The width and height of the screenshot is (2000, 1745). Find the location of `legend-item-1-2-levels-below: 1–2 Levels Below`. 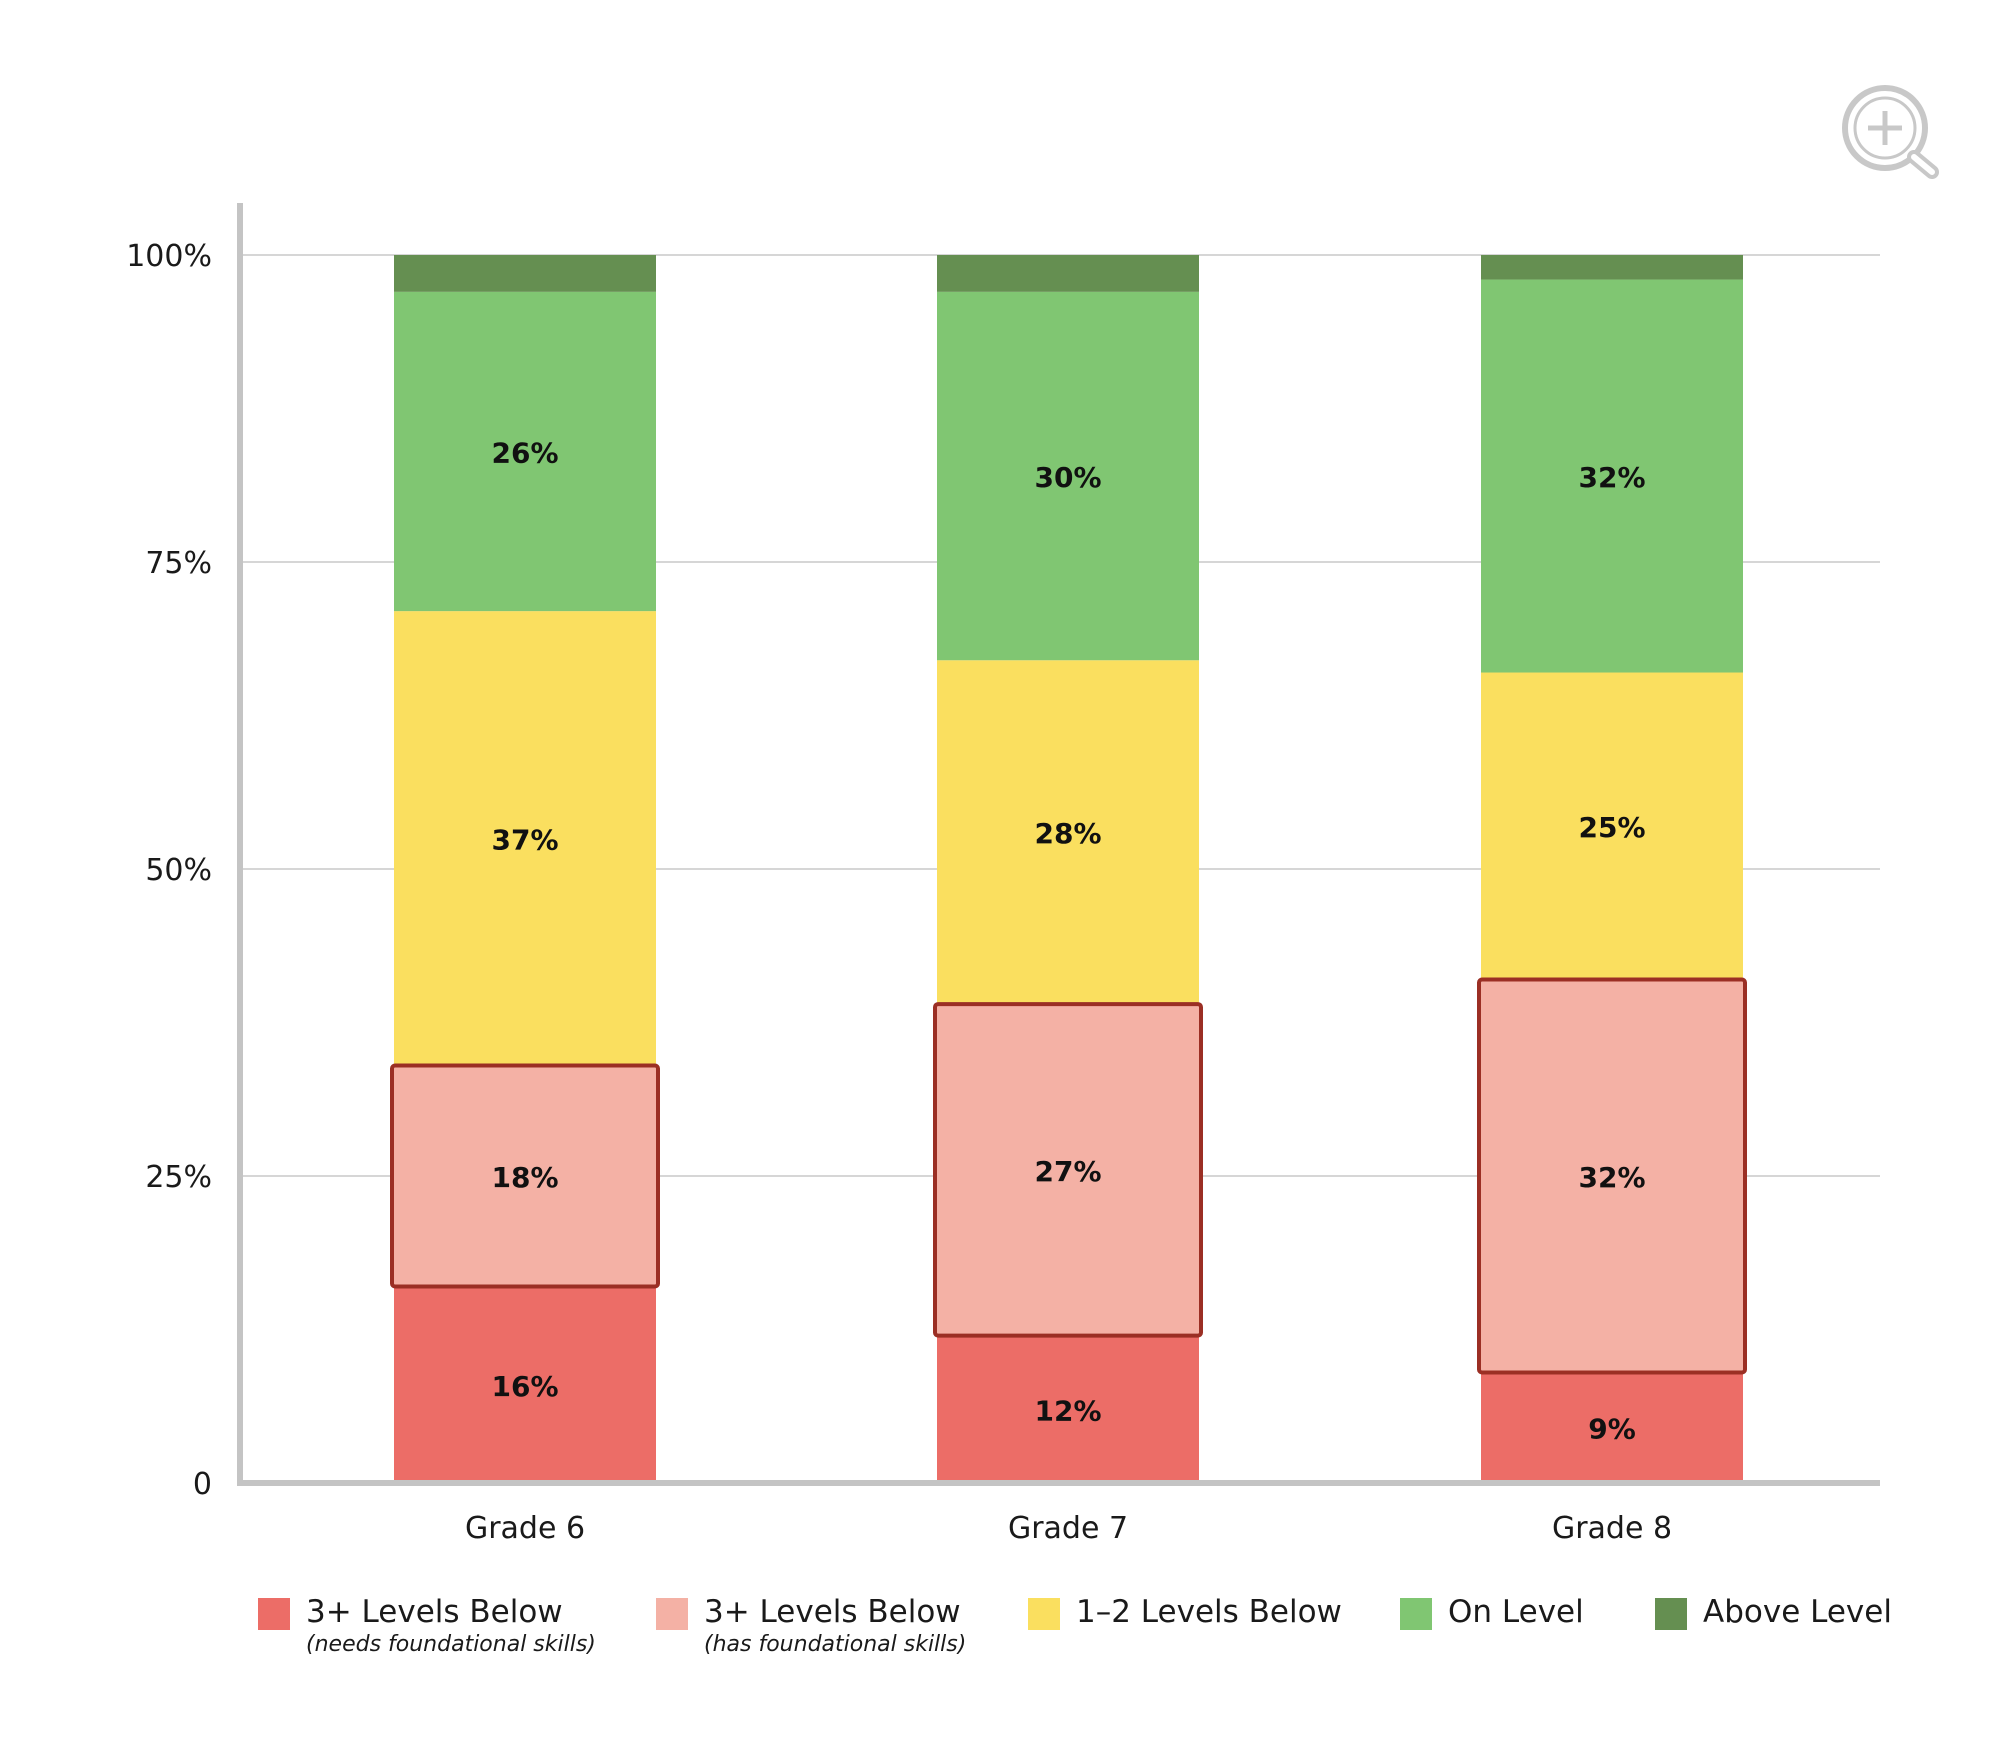

legend-item-1-2-levels-below: 1–2 Levels Below is located at coordinates (1185, 1612).